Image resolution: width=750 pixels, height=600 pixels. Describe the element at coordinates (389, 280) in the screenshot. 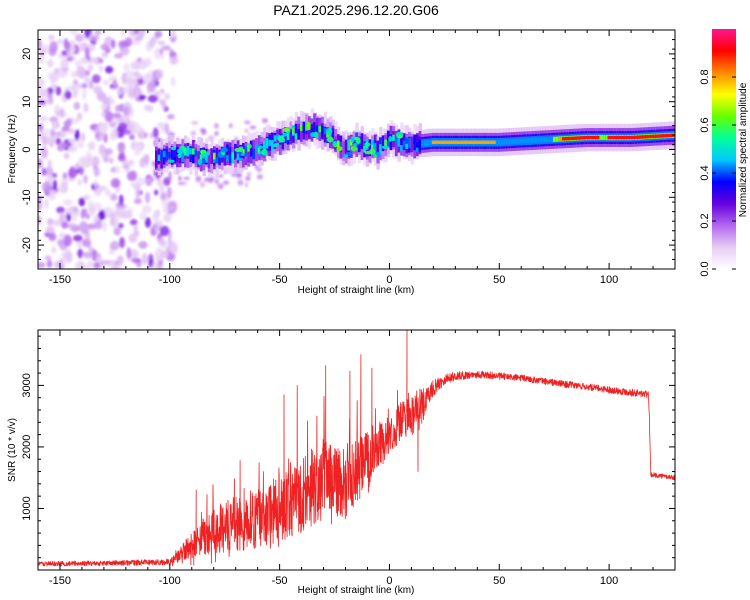

I see `spectrogram-xtick-label: 0` at that location.